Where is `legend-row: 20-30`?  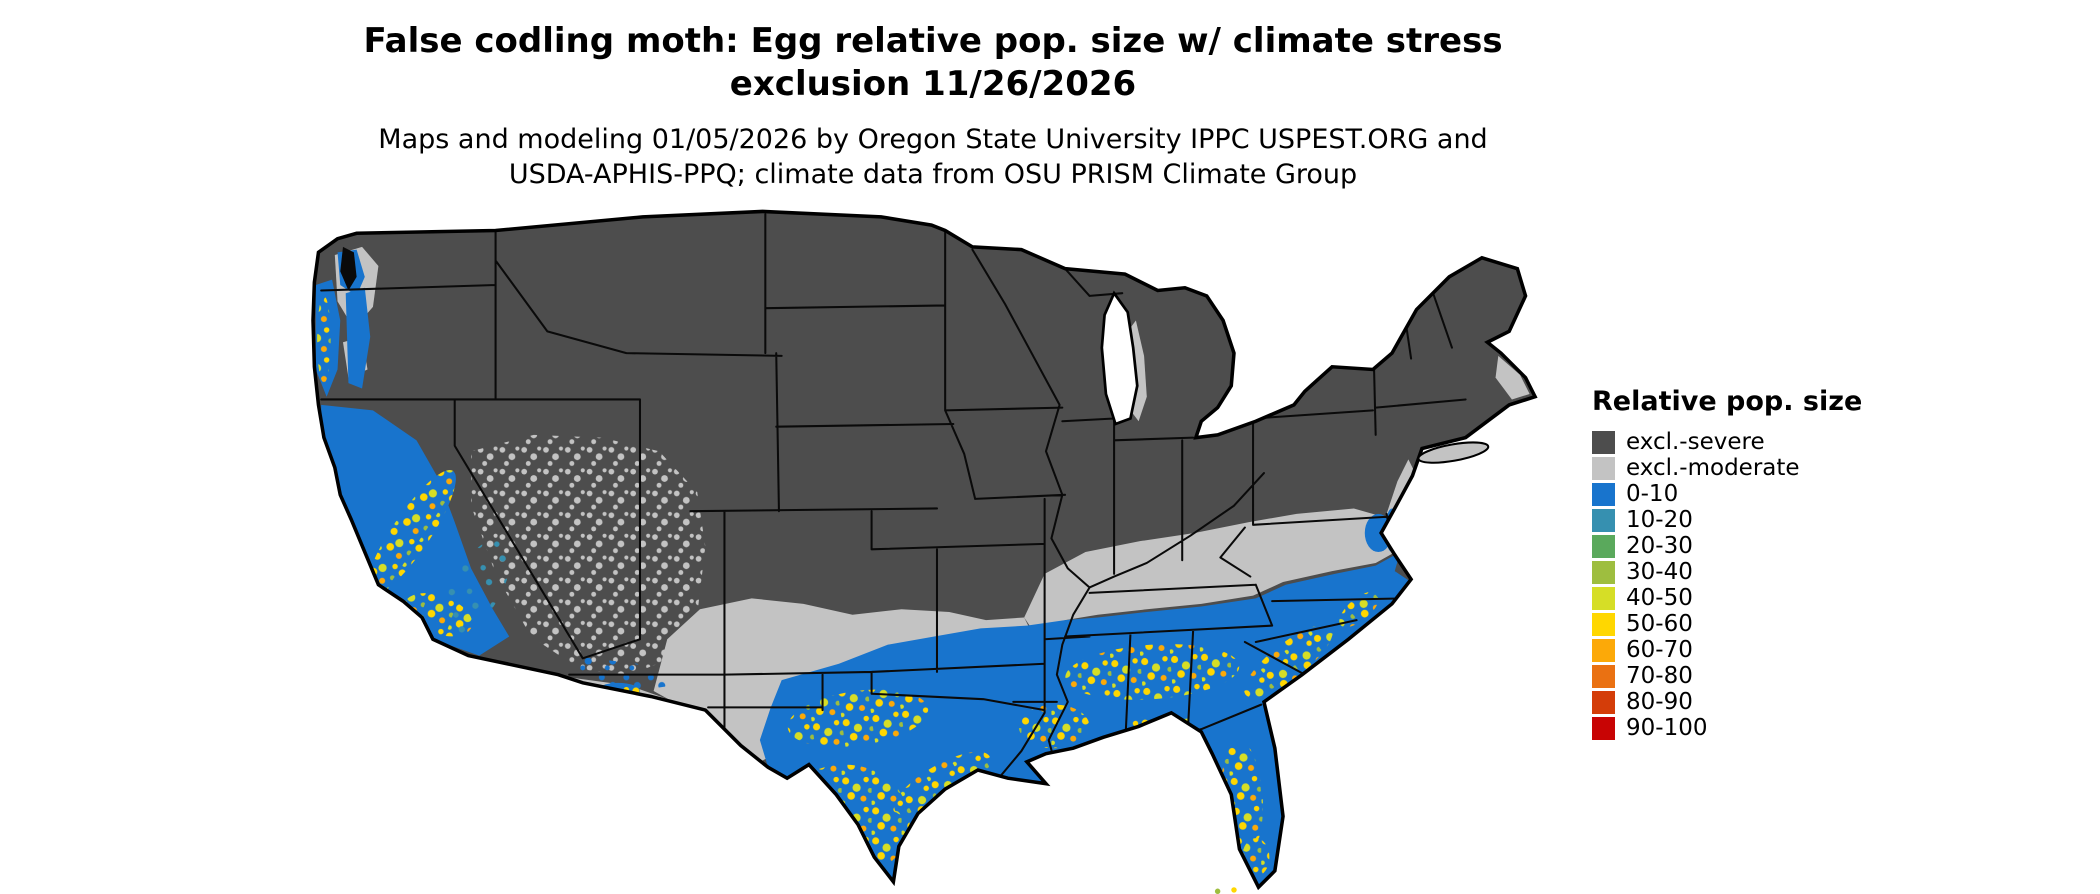 legend-row: 20-30 is located at coordinates (1727, 546).